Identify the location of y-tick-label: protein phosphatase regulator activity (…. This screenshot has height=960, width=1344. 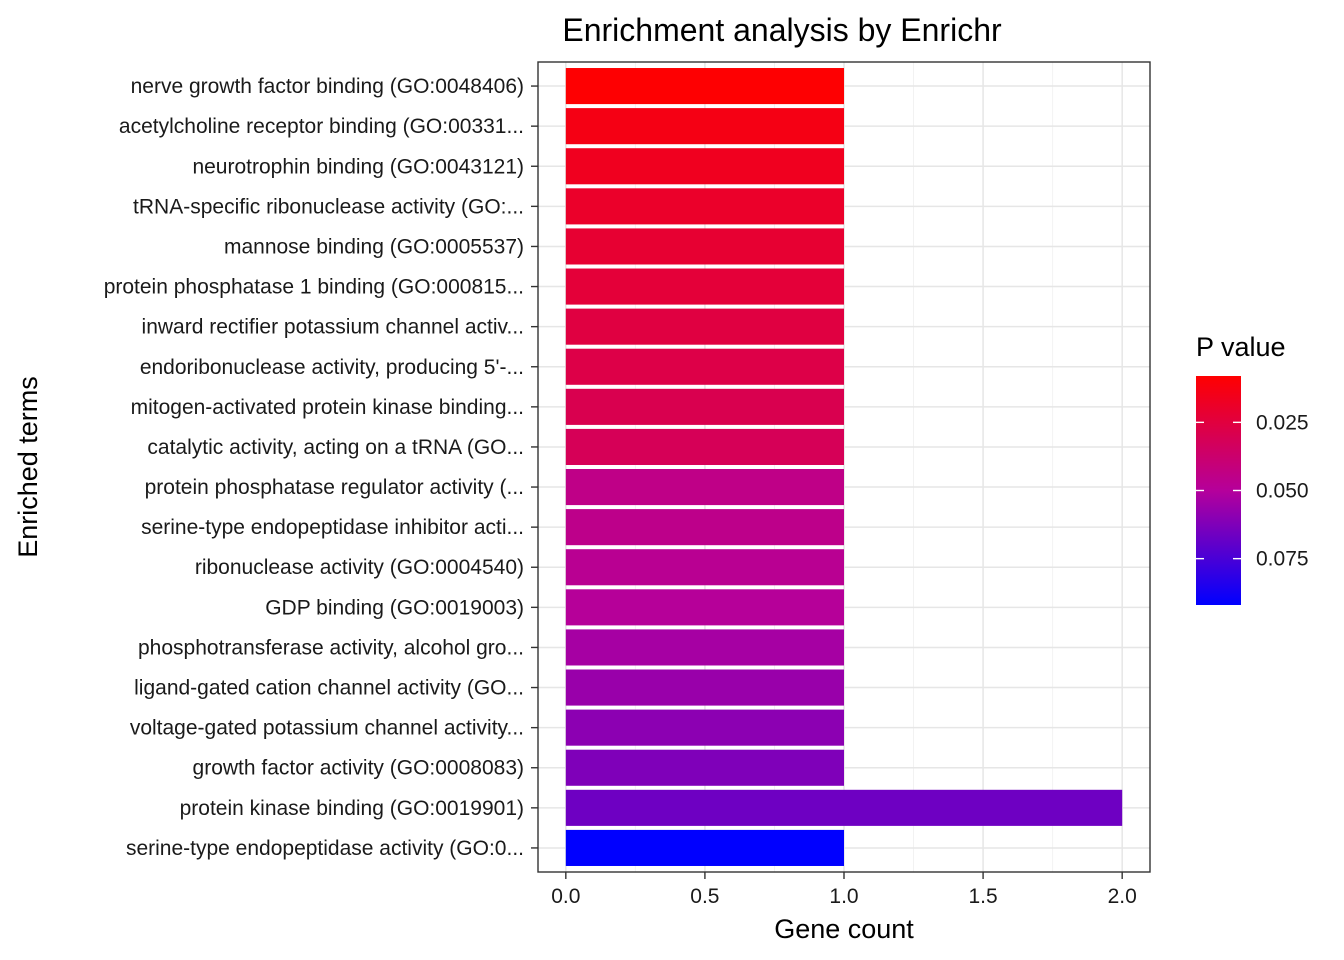
(334, 487).